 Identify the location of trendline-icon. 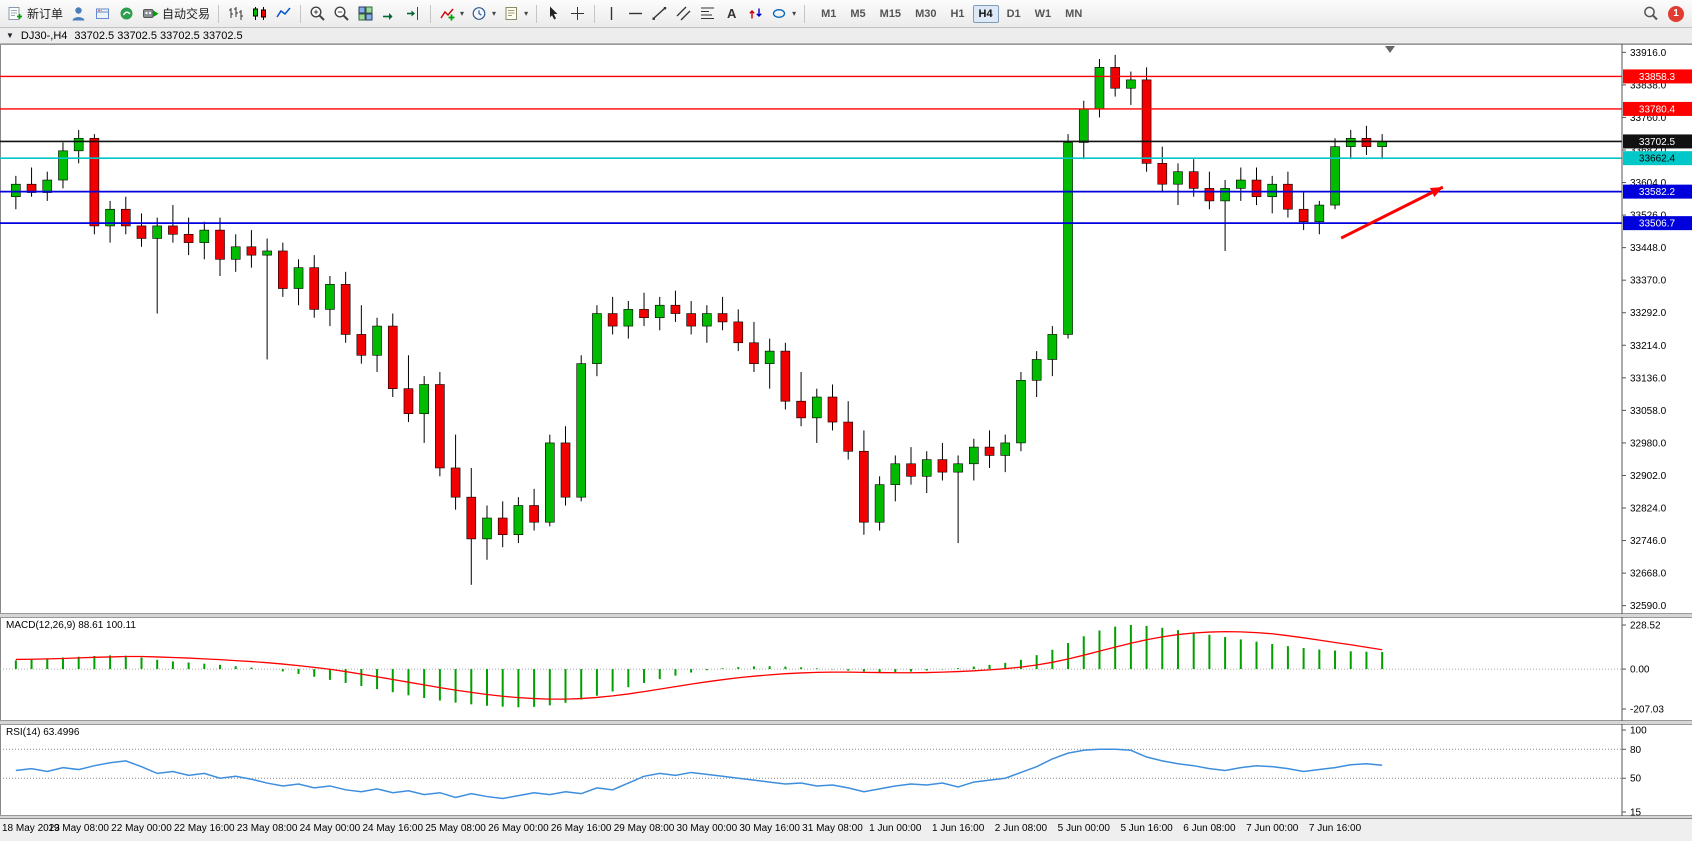
(659, 13).